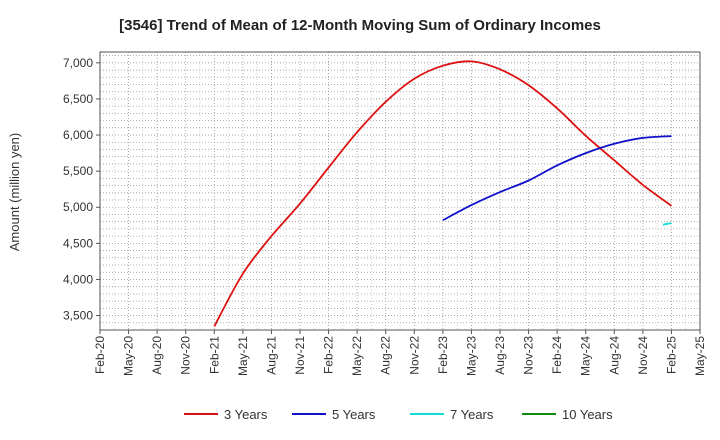 The height and width of the screenshot is (440, 720). What do you see at coordinates (243, 356) in the screenshot?
I see `x-tick-label: May-21` at bounding box center [243, 356].